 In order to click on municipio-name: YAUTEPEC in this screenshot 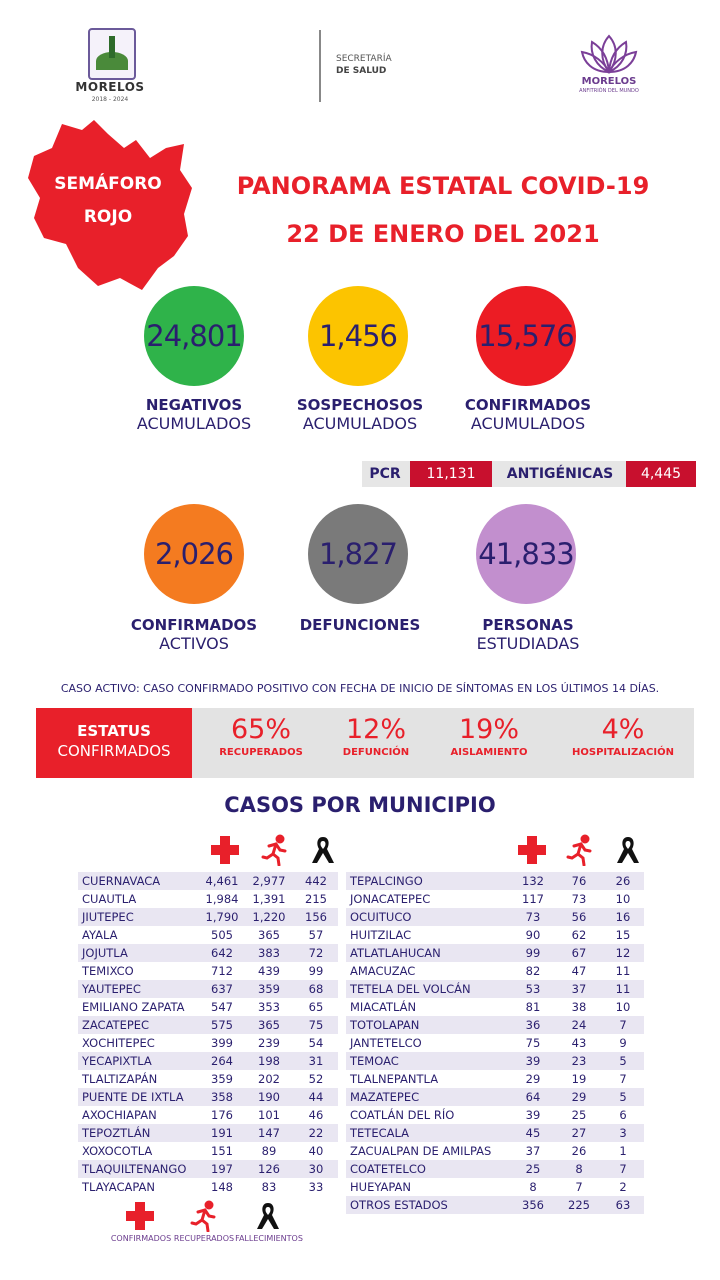, I will do `click(139, 989)`.